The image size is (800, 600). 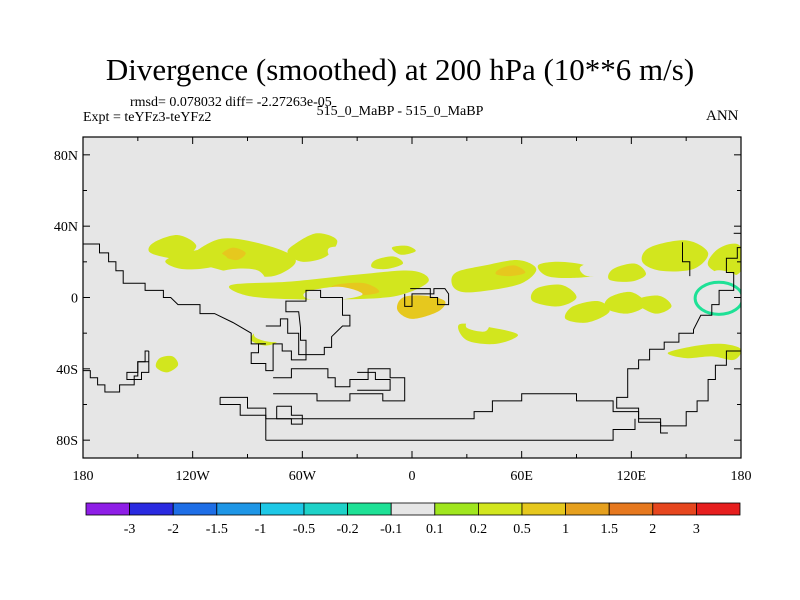 I want to click on colorbar-label: 2, so click(x=652, y=529).